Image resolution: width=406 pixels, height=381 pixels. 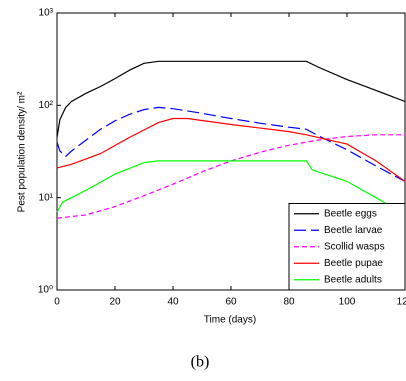 What do you see at coordinates (115, 302) in the screenshot?
I see `x-tick-label: 20` at bounding box center [115, 302].